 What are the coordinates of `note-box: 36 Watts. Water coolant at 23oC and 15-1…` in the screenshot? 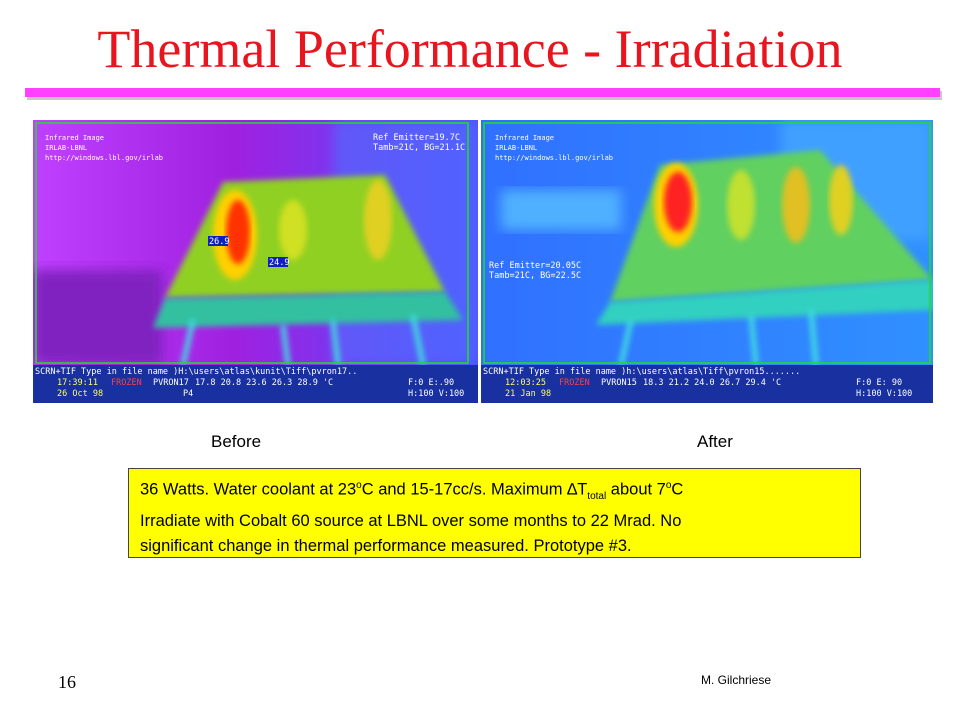 It's located at (494, 513).